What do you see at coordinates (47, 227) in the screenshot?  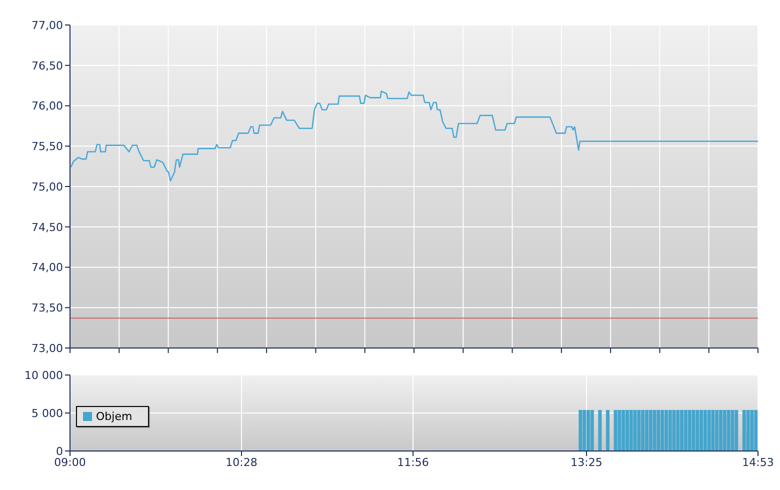 I see `y-tick-label: 74,50` at bounding box center [47, 227].